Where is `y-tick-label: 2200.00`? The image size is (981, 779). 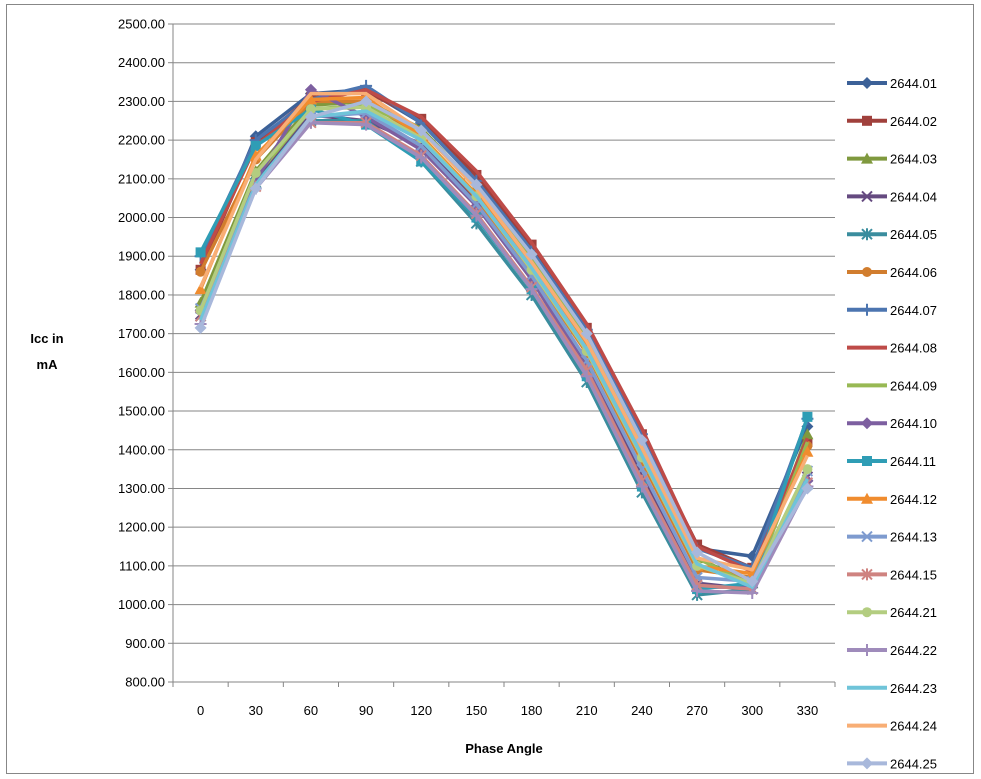 y-tick-label: 2200.00 is located at coordinates (141, 140).